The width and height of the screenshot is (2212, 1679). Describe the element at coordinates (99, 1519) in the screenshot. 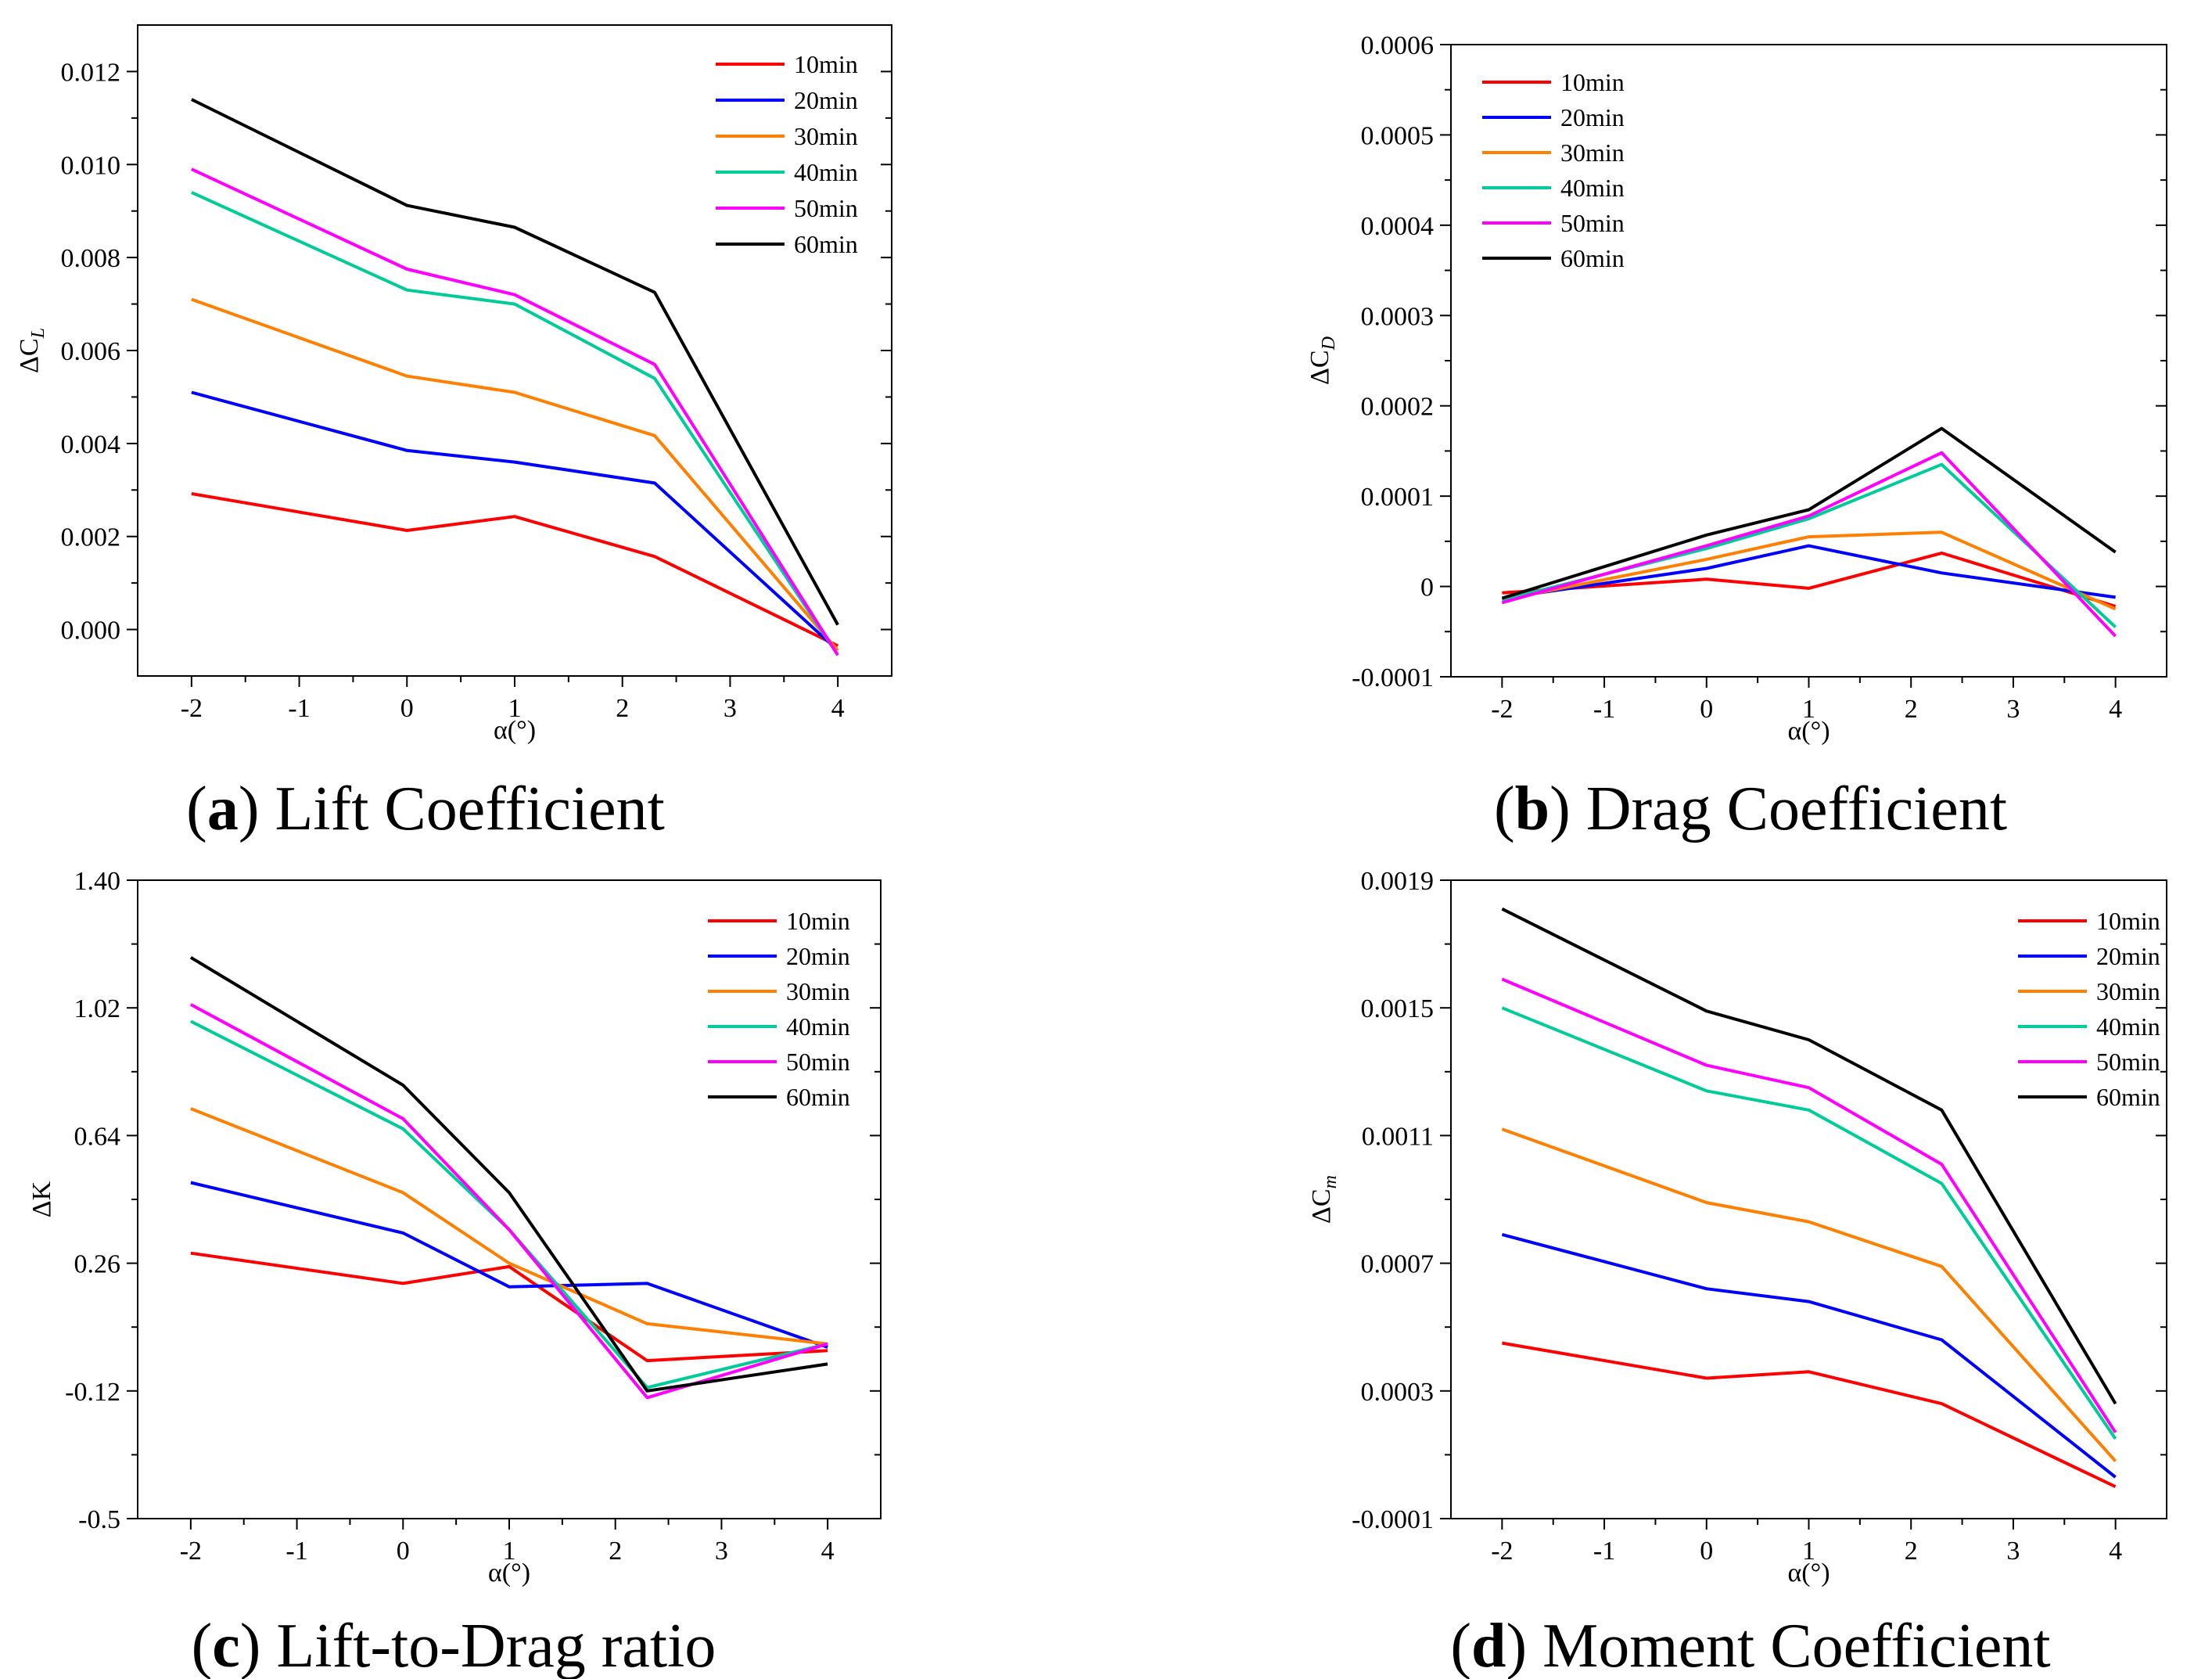

I see `y-tick-label: -0.5` at that location.